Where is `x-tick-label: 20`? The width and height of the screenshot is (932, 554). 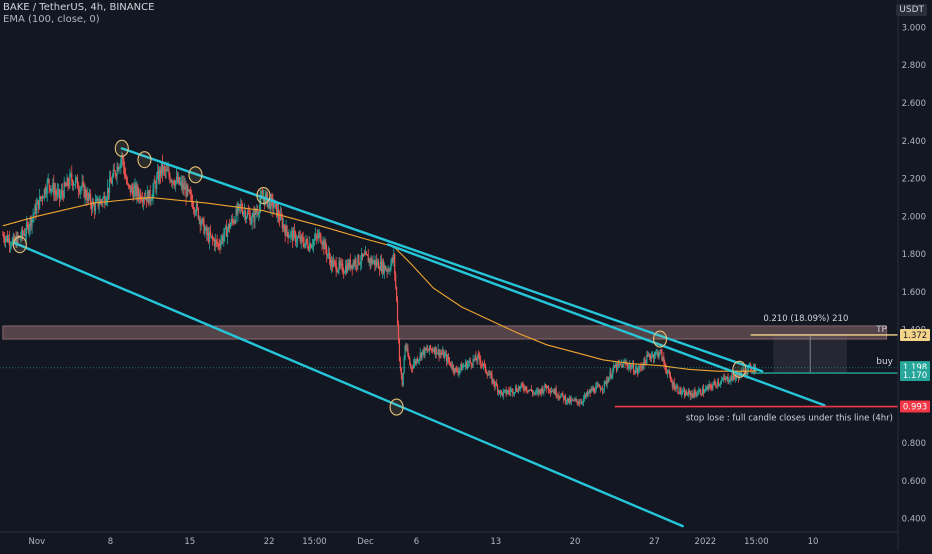
x-tick-label: 20 is located at coordinates (575, 542).